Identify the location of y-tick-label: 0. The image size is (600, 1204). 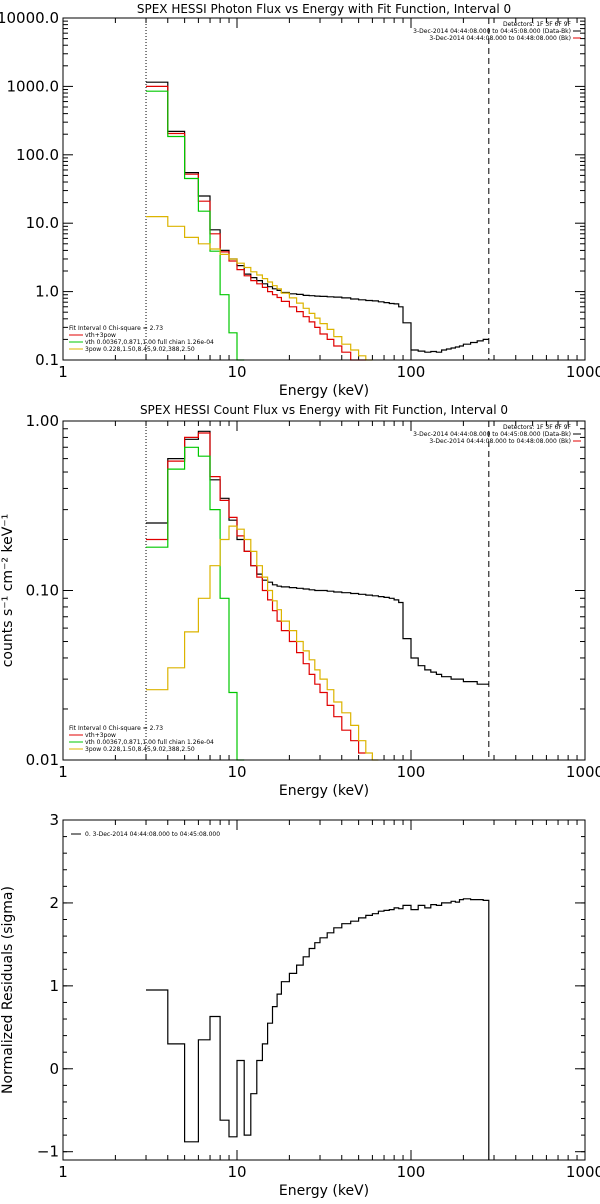
(54, 1069).